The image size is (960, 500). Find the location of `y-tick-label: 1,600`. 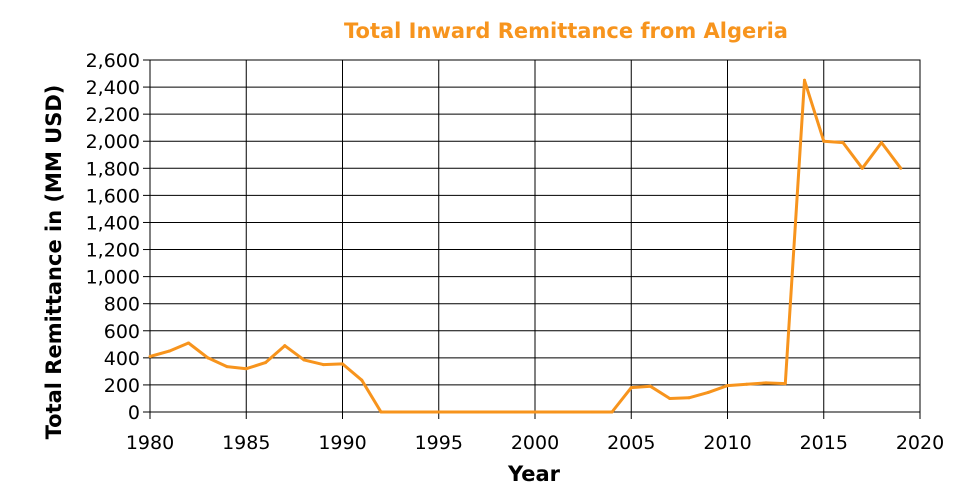

y-tick-label: 1,600 is located at coordinates (113, 196).